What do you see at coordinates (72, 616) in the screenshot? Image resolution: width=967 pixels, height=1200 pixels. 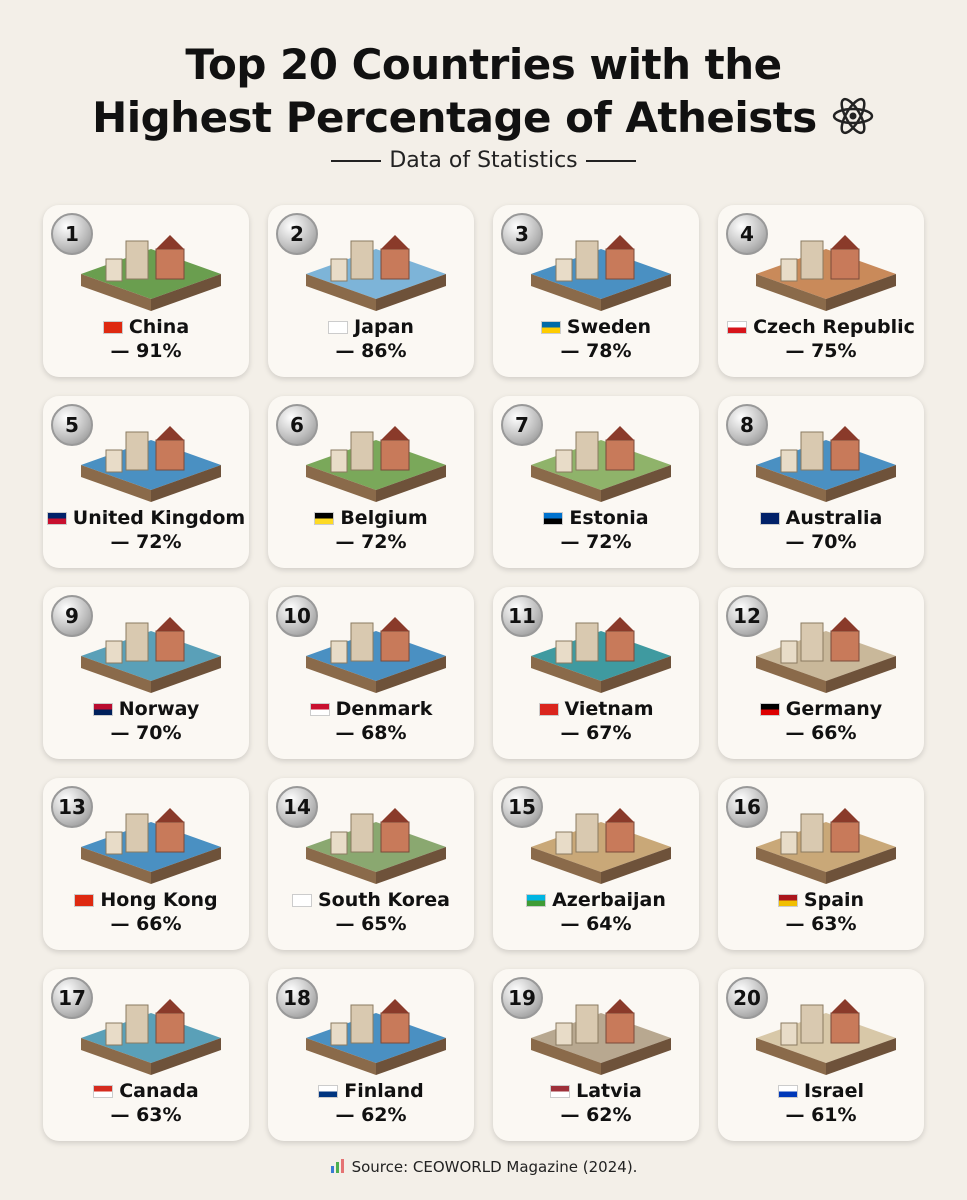 I see `rank-badge: 9` at bounding box center [72, 616].